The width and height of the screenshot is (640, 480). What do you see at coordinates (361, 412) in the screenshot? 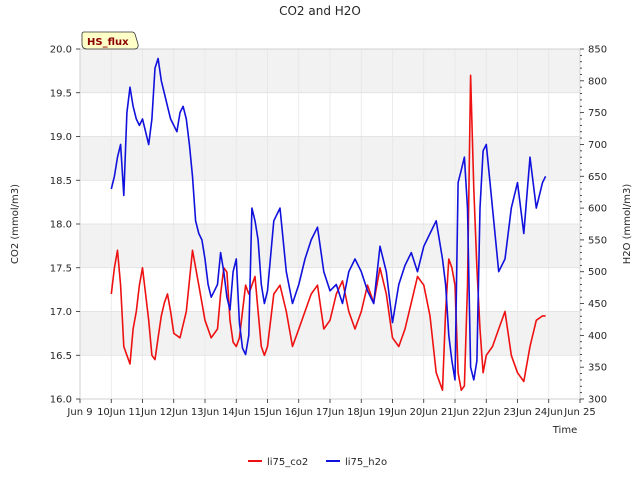
I see `x-tick-label: 18Jun` at bounding box center [361, 412].